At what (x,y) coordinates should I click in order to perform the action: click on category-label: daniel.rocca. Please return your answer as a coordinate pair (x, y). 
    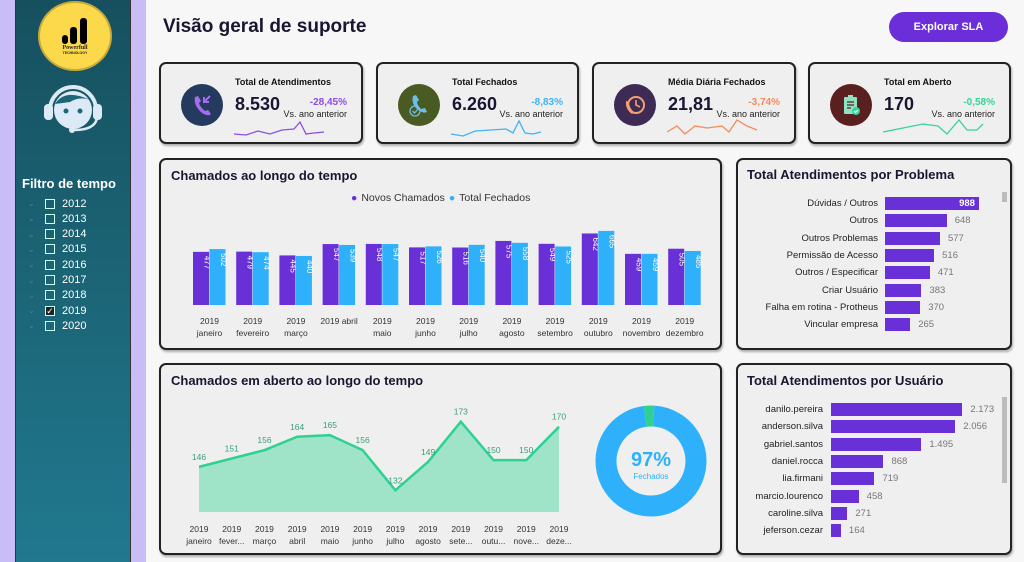
    Looking at the image, I should click on (797, 461).